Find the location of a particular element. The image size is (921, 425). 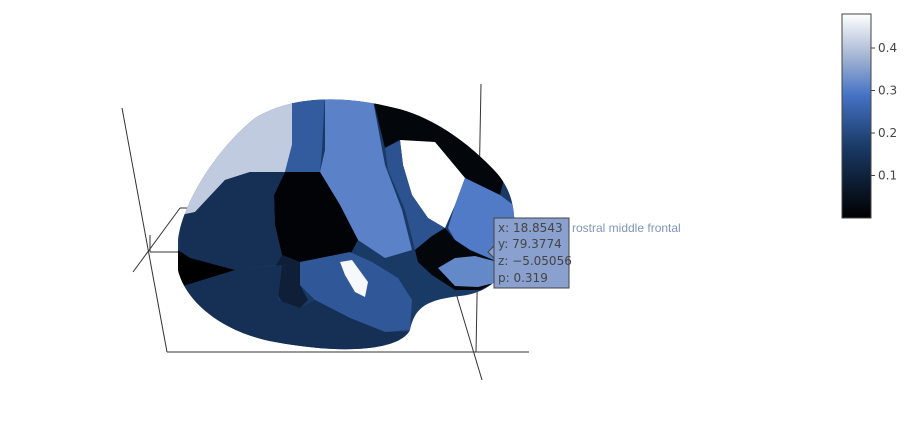

colorbar: 0.1 0.2 0.3 0.4 is located at coordinates (869, 116).